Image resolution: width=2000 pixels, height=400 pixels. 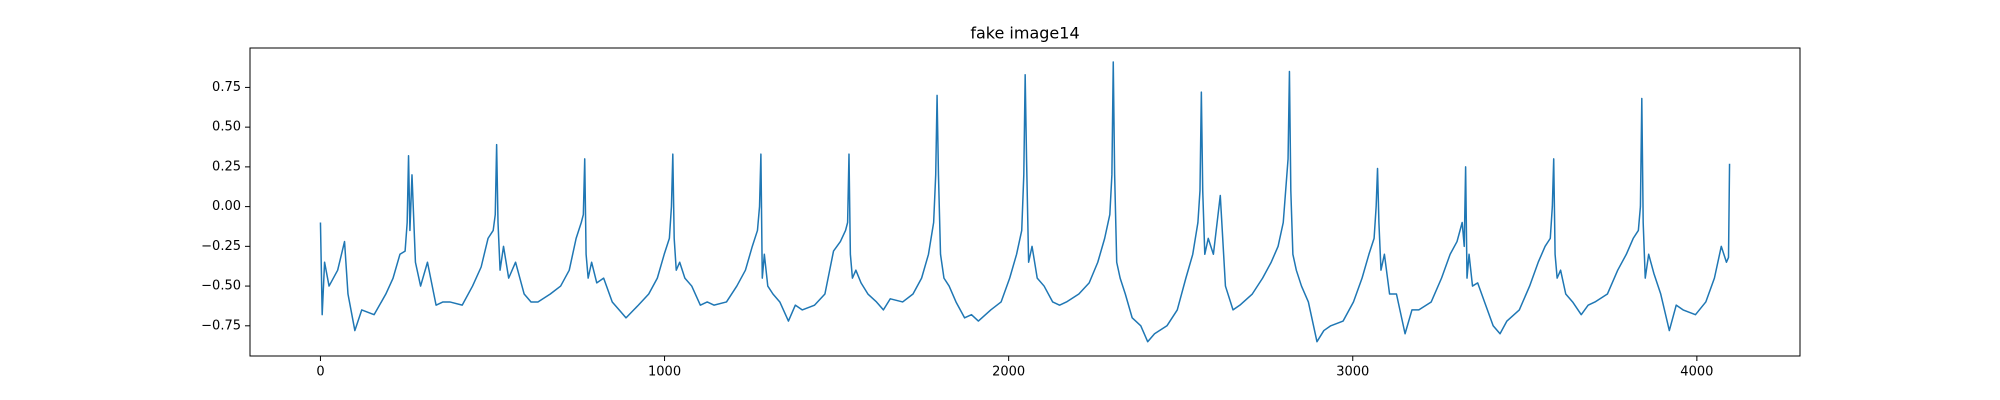 I want to click on y-tick-label: 0.75, so click(x=226, y=87).